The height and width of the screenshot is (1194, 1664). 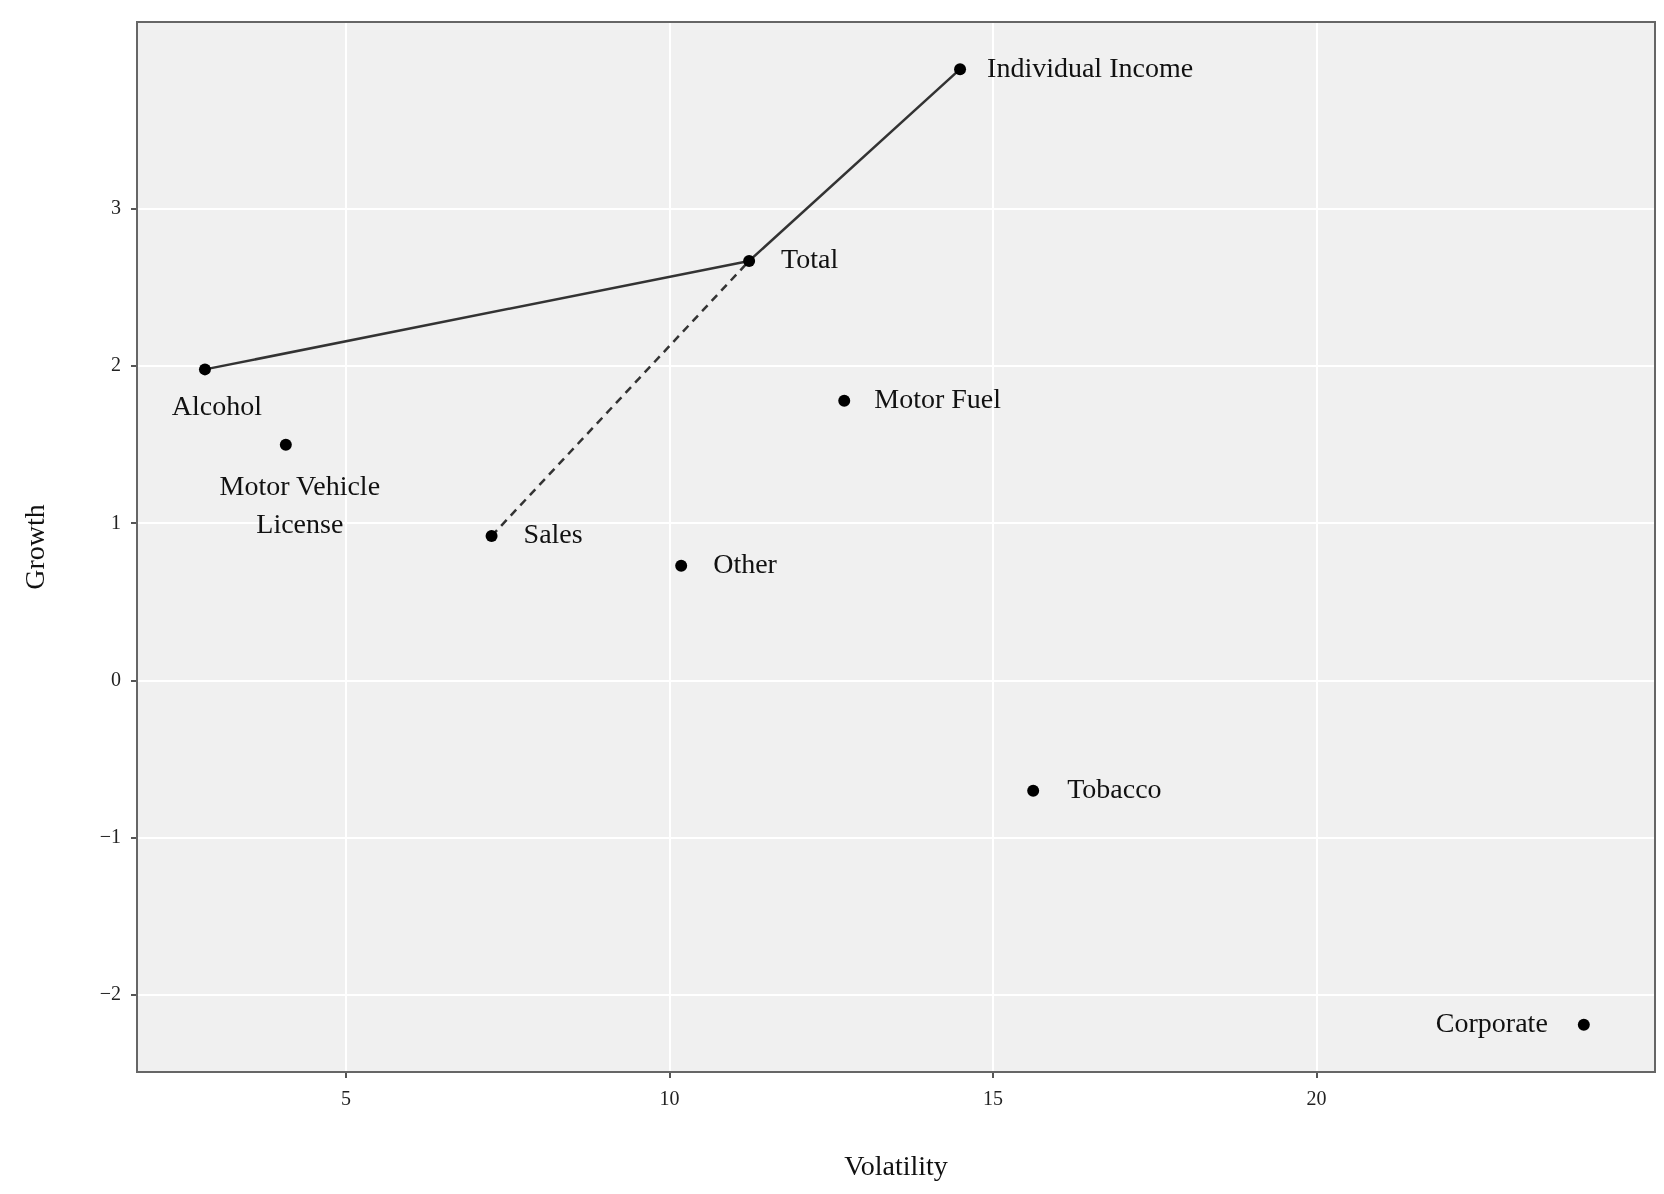 What do you see at coordinates (938, 399) in the screenshot?
I see `annotation: Motor Fuel` at bounding box center [938, 399].